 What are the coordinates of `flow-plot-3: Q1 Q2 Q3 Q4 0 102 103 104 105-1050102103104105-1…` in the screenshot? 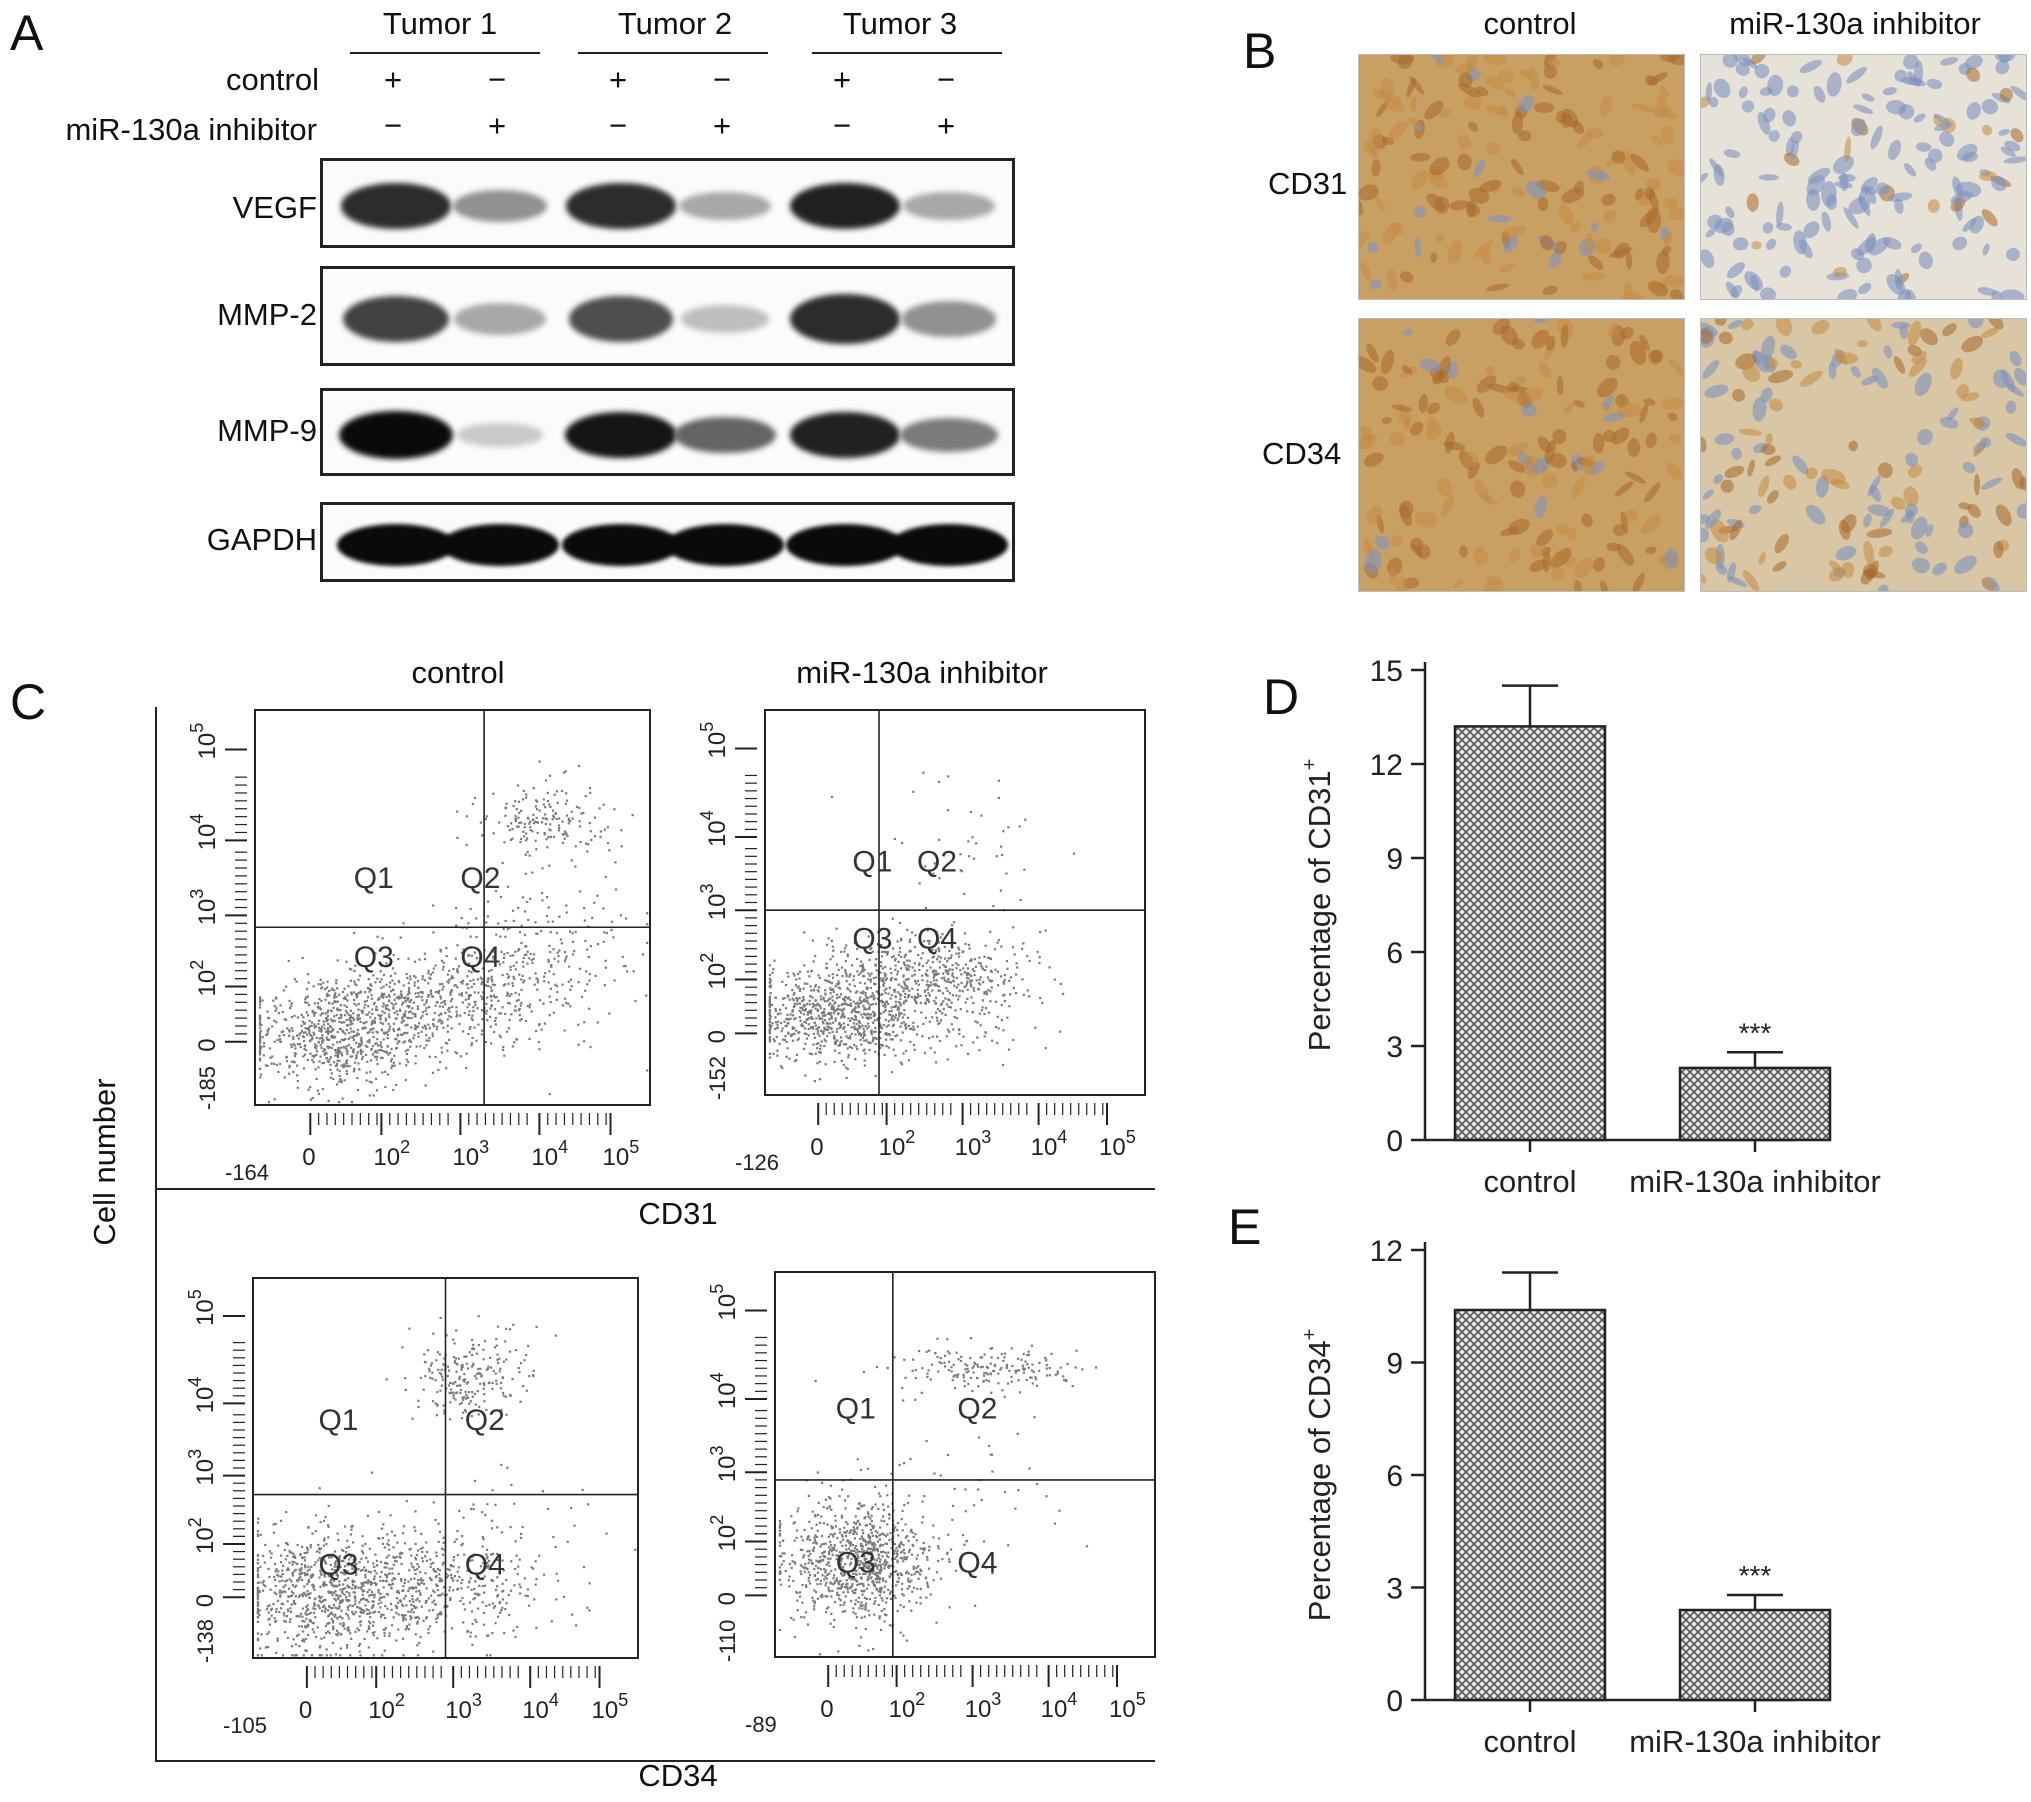 It's located at (412, 1507).